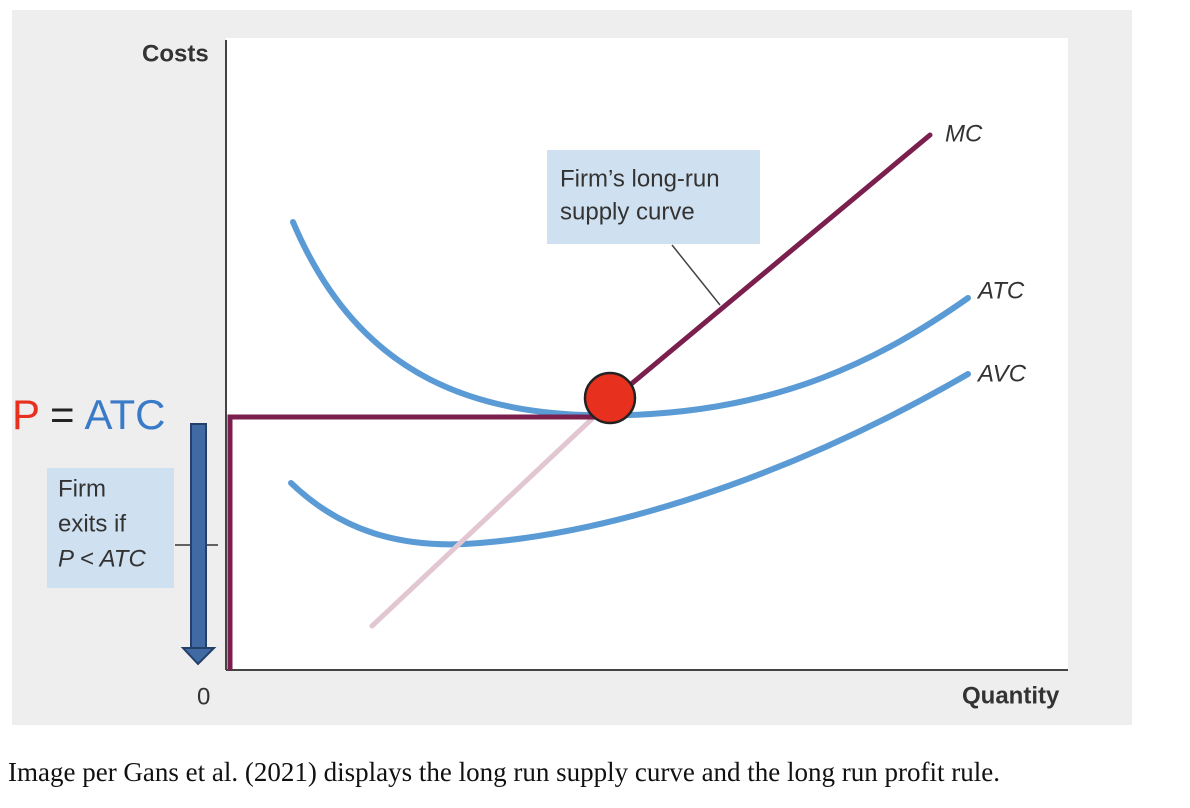 The height and width of the screenshot is (808, 1190). Describe the element at coordinates (964, 133) in the screenshot. I see `mc-label: MC` at that location.